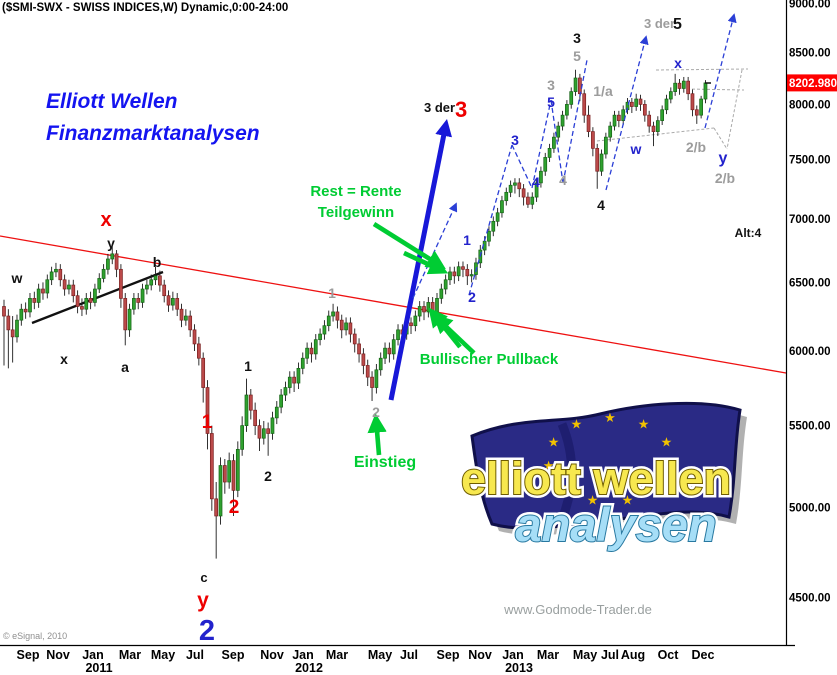 Image resolution: width=837 pixels, height=675 pixels. I want to click on year-label: 2012, so click(309, 668).